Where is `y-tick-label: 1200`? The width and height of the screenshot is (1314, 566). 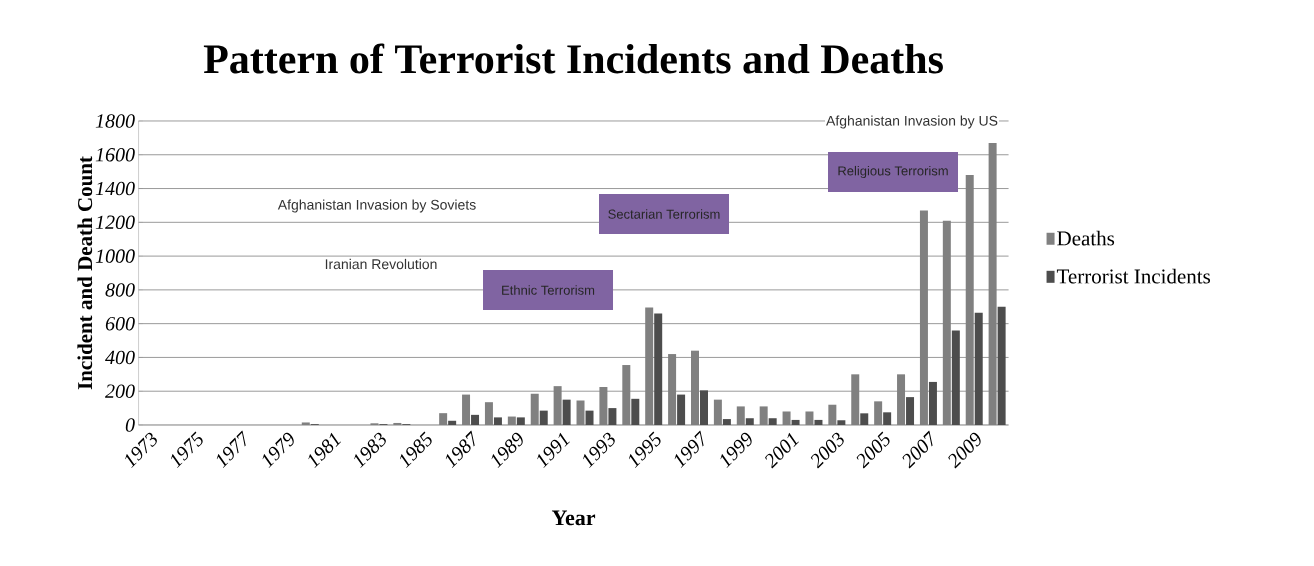 y-tick-label: 1200 is located at coordinates (115, 222).